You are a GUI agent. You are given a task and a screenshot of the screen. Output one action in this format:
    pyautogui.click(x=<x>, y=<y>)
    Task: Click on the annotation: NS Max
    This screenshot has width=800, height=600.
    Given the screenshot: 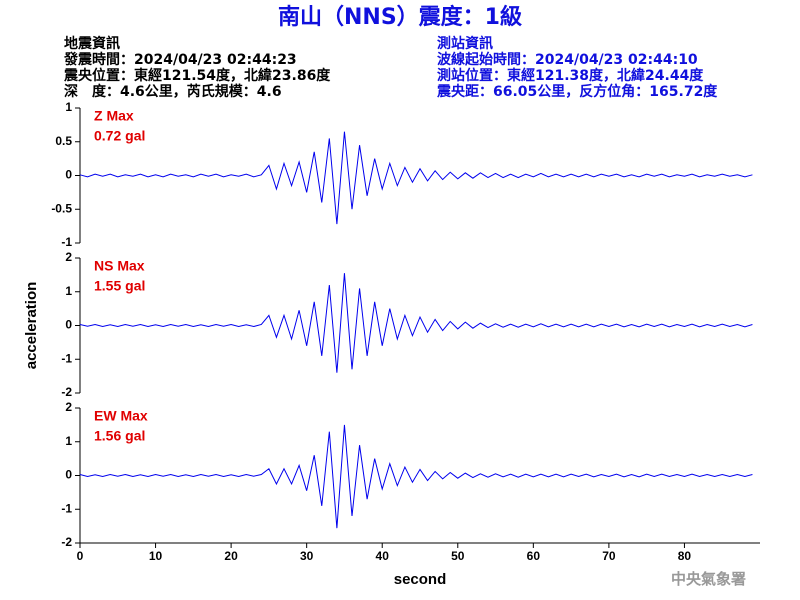 What is the action you would take?
    pyautogui.click(x=119, y=266)
    